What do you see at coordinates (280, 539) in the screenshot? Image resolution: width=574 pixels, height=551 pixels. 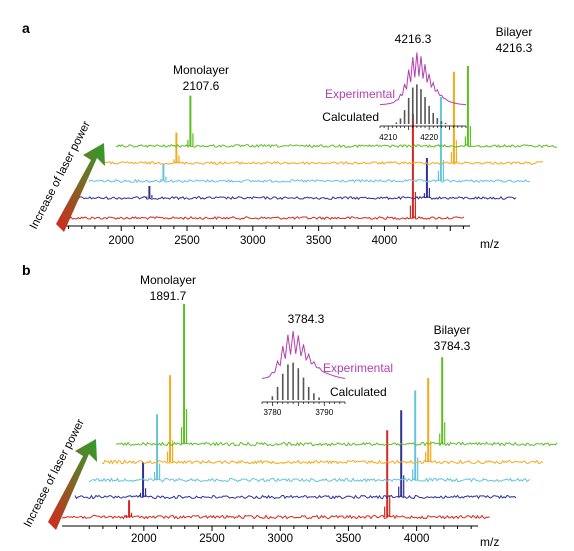 I see `panel-b-tick-label-3000: 3000` at bounding box center [280, 539].